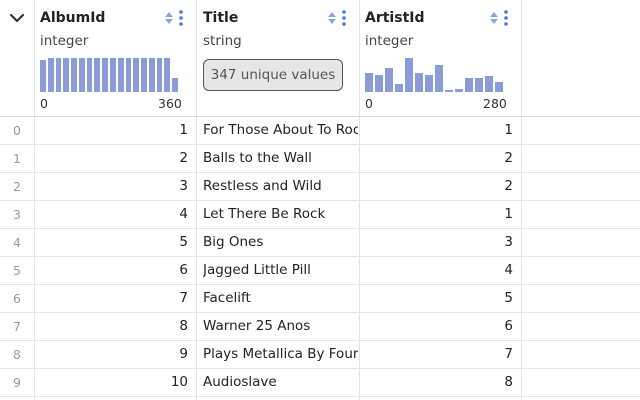 The width and height of the screenshot is (640, 400). I want to click on cell-title: Jagged Little Pill, so click(257, 270).